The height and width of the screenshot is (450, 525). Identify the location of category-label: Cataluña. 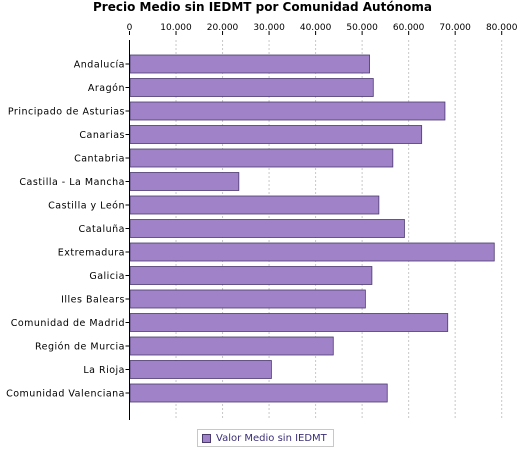
(101, 229).